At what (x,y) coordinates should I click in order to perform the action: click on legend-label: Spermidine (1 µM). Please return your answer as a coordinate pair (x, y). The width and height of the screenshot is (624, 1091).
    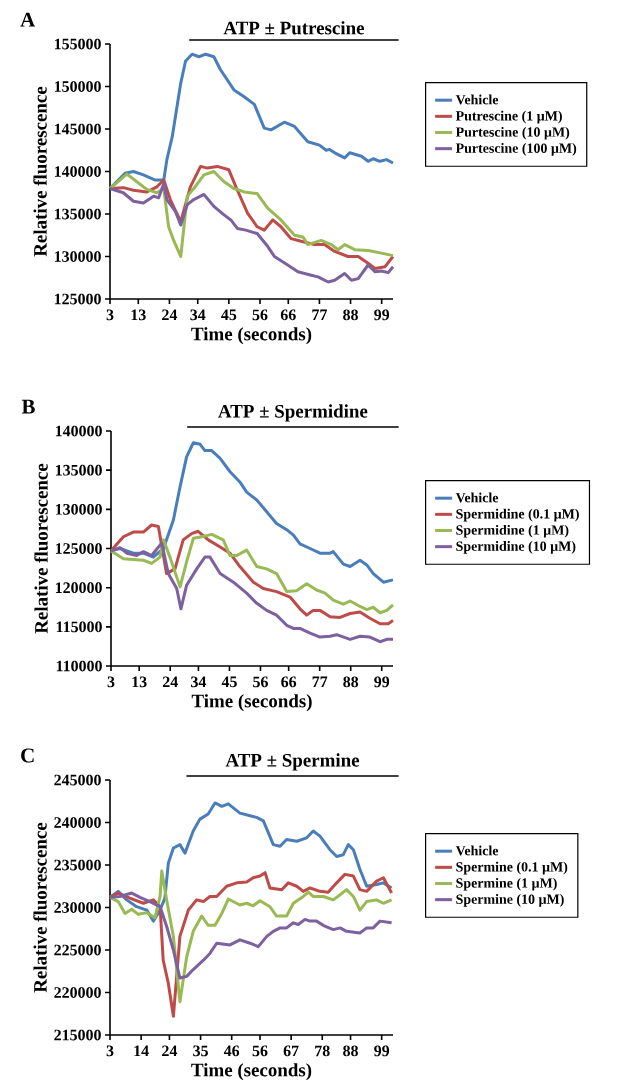
    Looking at the image, I should click on (512, 531).